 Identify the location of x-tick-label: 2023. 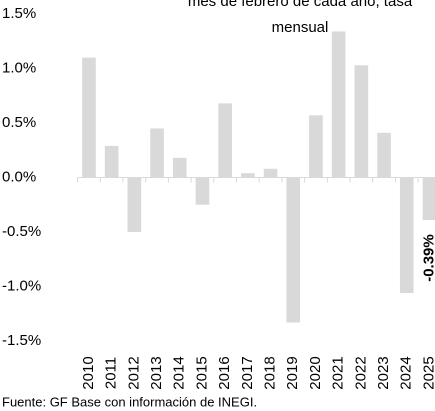
(383, 372).